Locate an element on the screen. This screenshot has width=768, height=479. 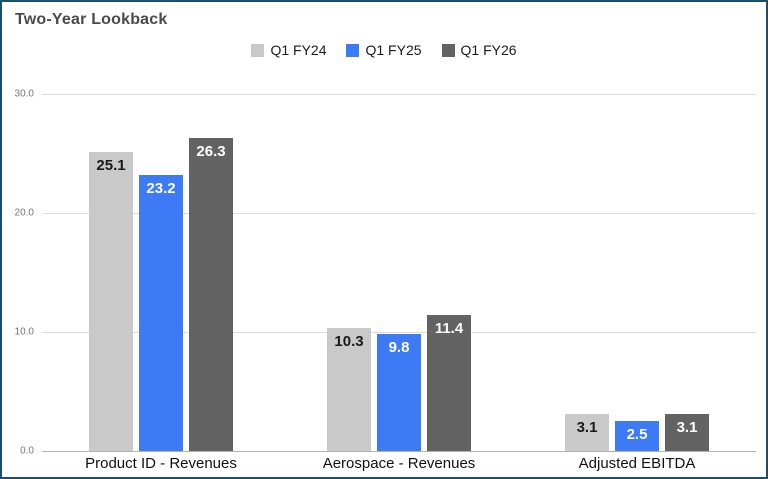
y-tick-label: 20.0 is located at coordinates (24, 213).